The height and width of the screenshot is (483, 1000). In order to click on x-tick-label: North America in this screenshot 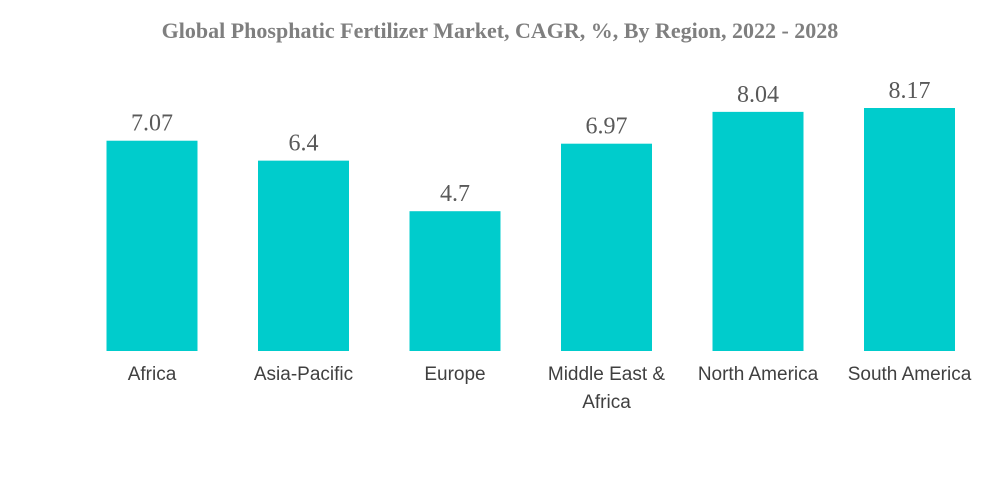, I will do `click(758, 374)`.